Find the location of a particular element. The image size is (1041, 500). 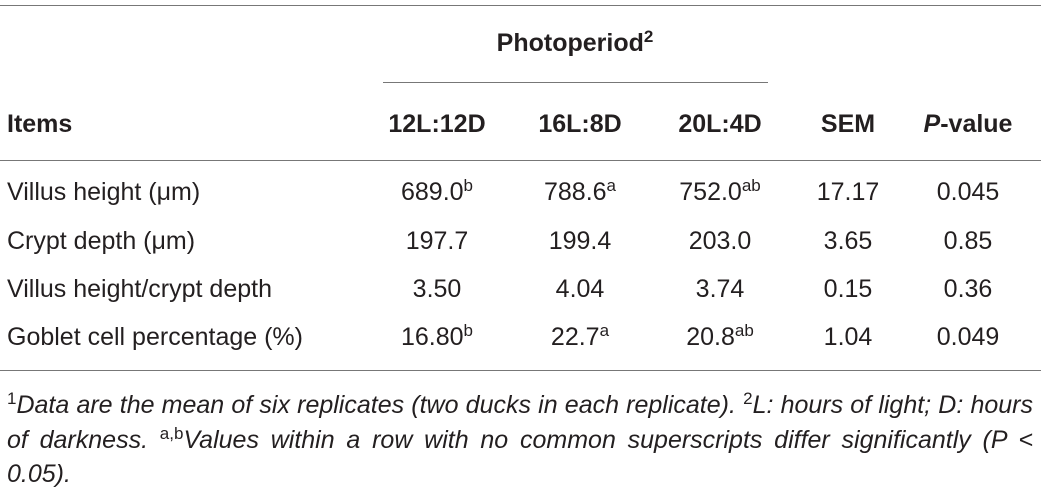

table-cell: 3.65 is located at coordinates (848, 241).